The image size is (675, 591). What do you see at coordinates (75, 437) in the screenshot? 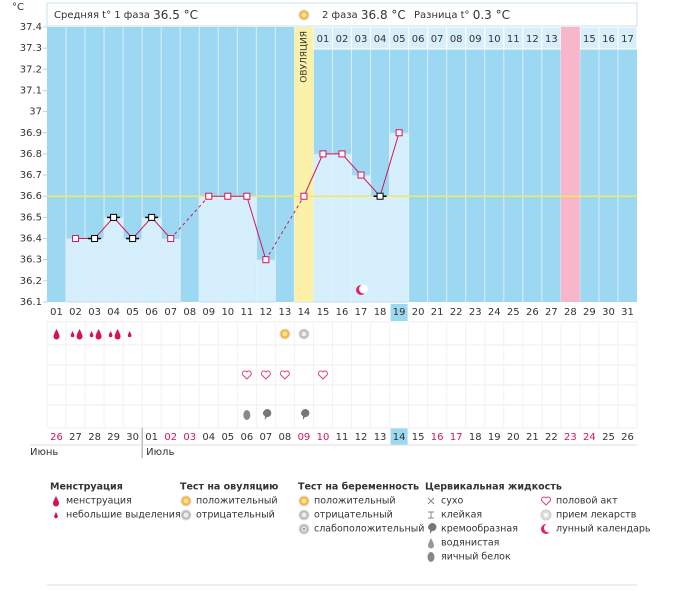
I see `date-label: 27` at bounding box center [75, 437].